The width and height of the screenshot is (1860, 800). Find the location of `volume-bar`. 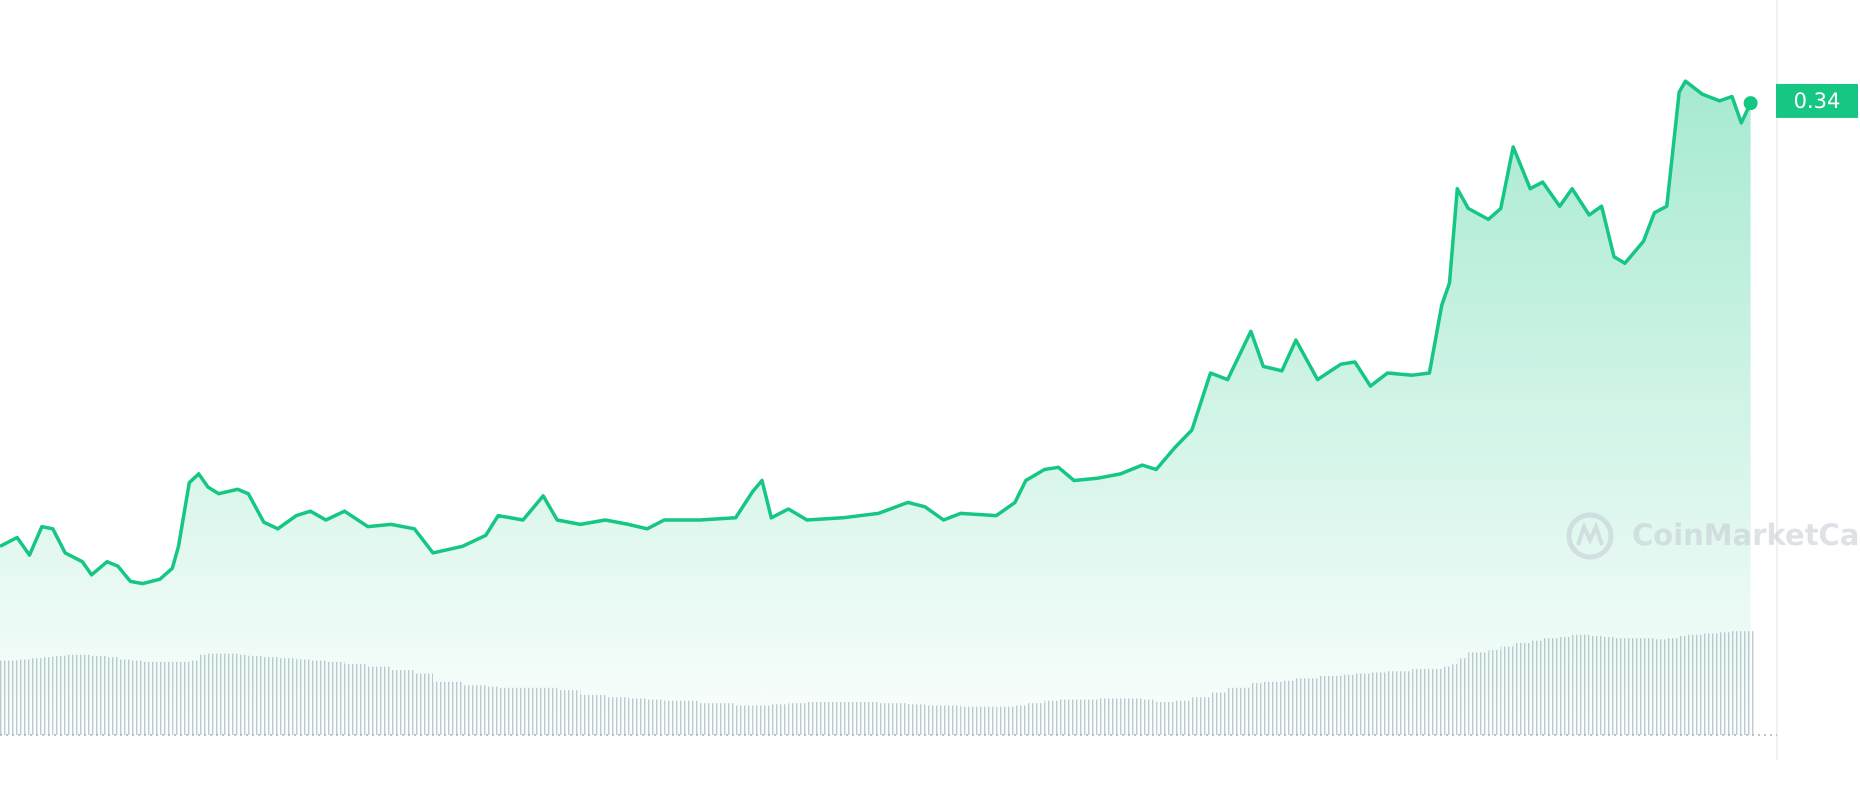

volume-bar is located at coordinates (1752, 683).